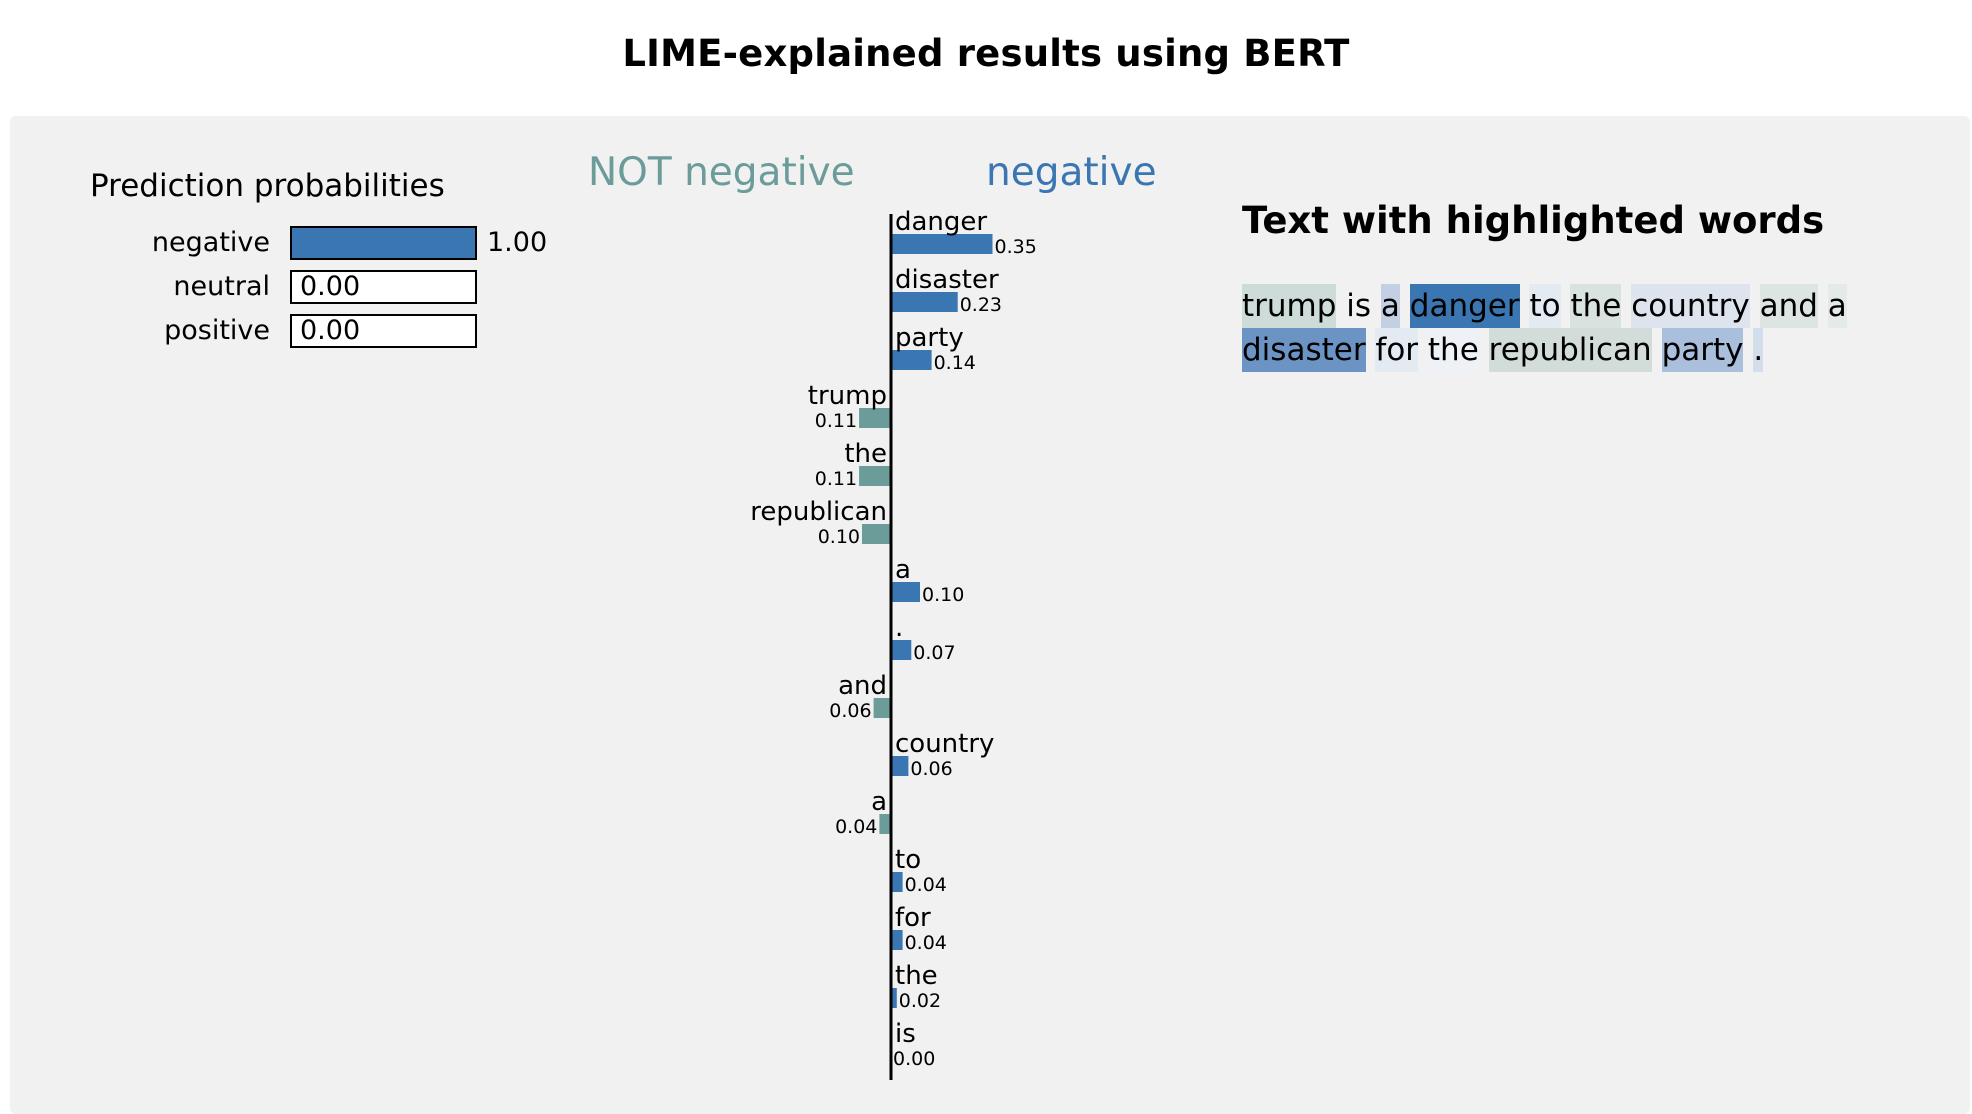 The height and width of the screenshot is (1114, 1972). I want to click on word-label: is, so click(905, 1034).